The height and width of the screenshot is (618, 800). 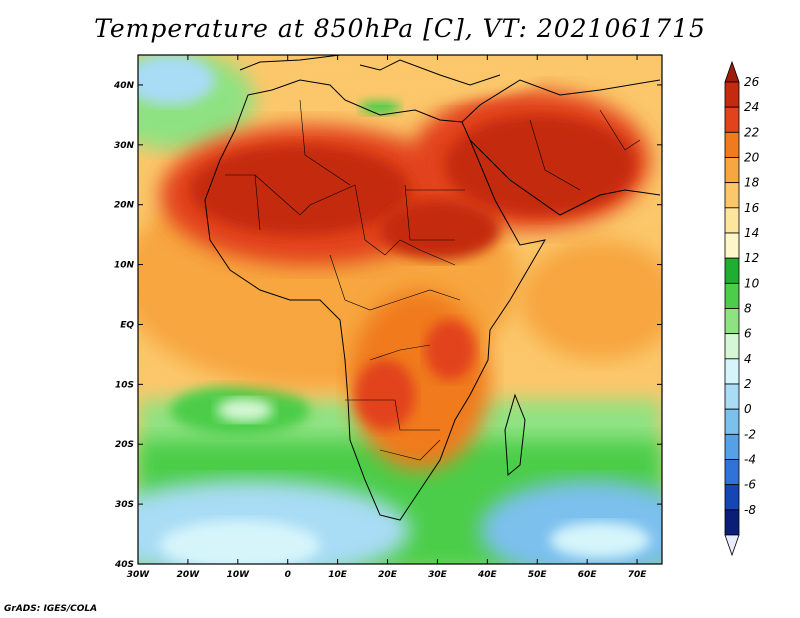 I want to click on colorbar-label: 20, so click(x=752, y=158).